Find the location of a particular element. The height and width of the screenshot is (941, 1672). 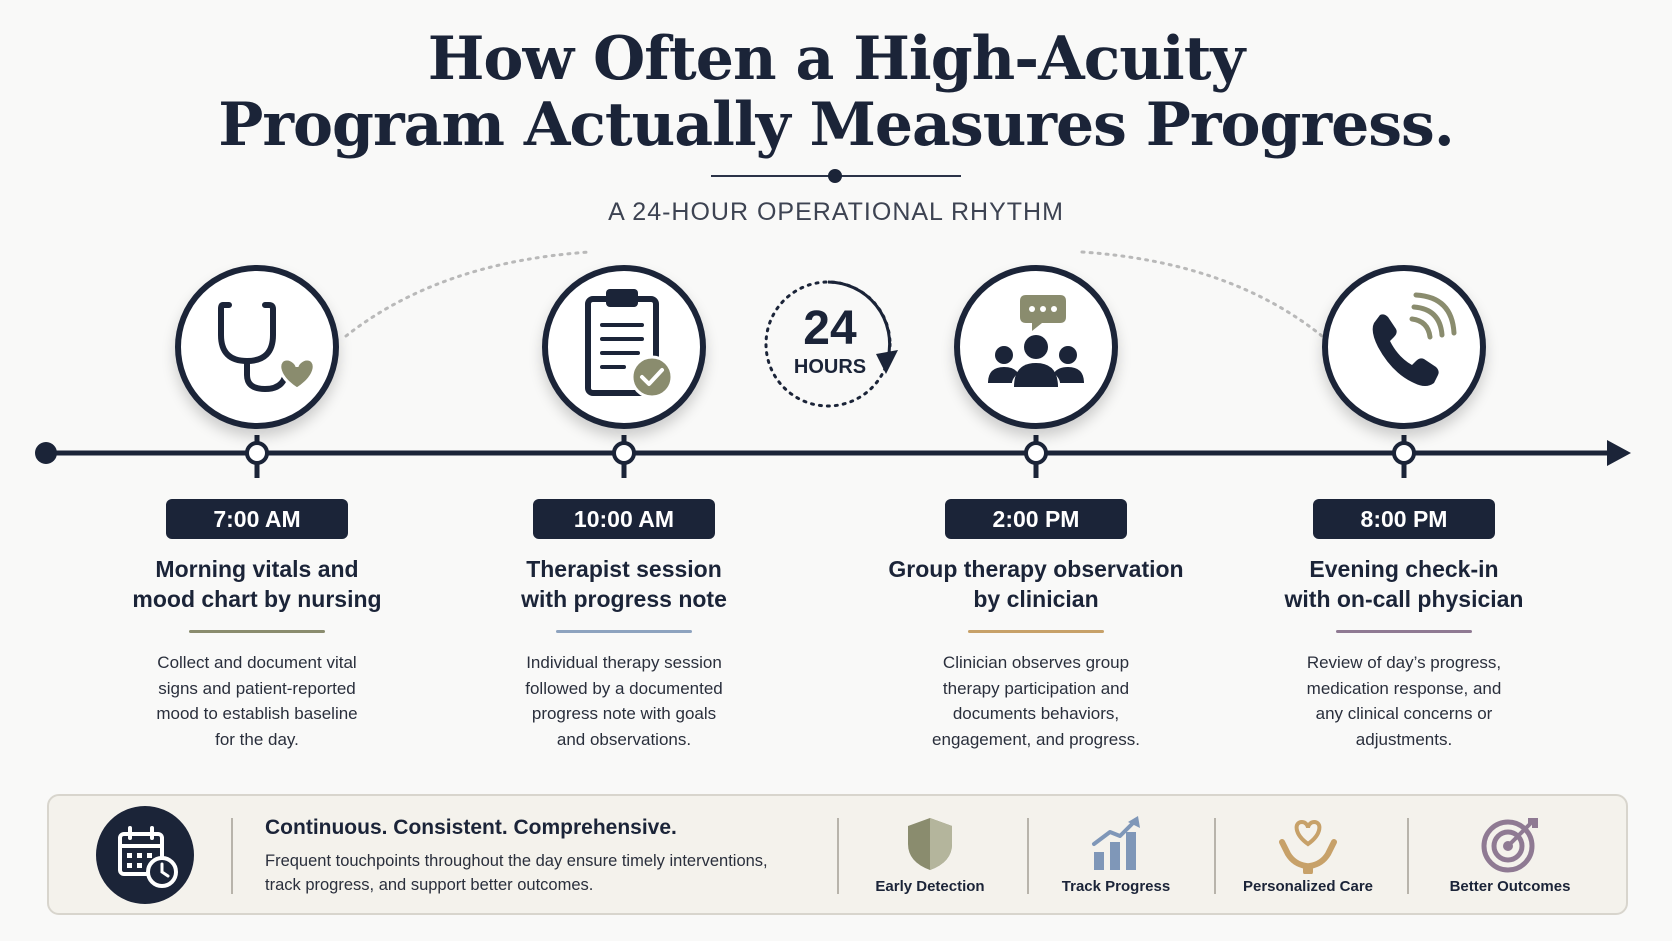

cycle-number: 24 is located at coordinates (830, 328).